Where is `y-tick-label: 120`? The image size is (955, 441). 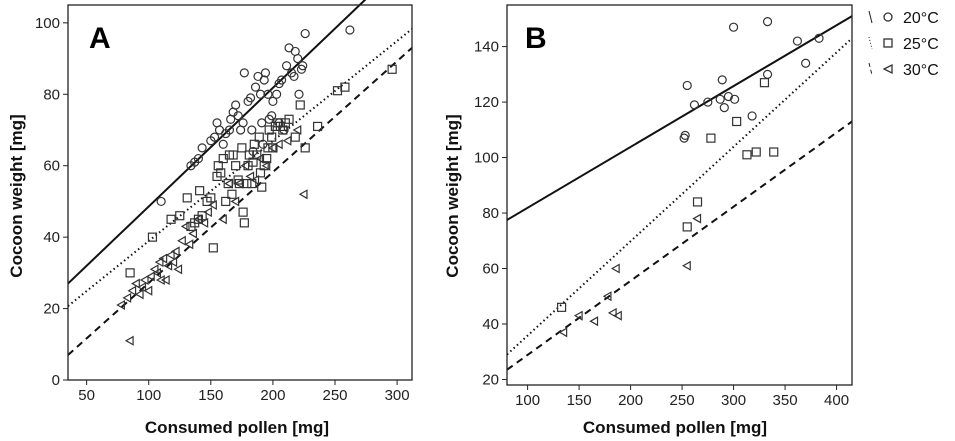
y-tick-label: 120 is located at coordinates (486, 102).